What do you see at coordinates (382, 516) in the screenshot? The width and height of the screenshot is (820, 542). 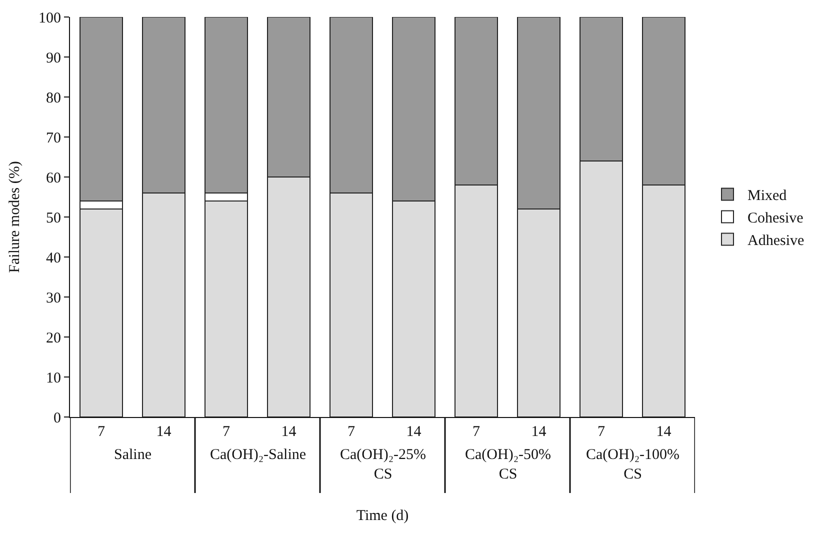 I see `x-axis-title: Time (d)` at bounding box center [382, 516].